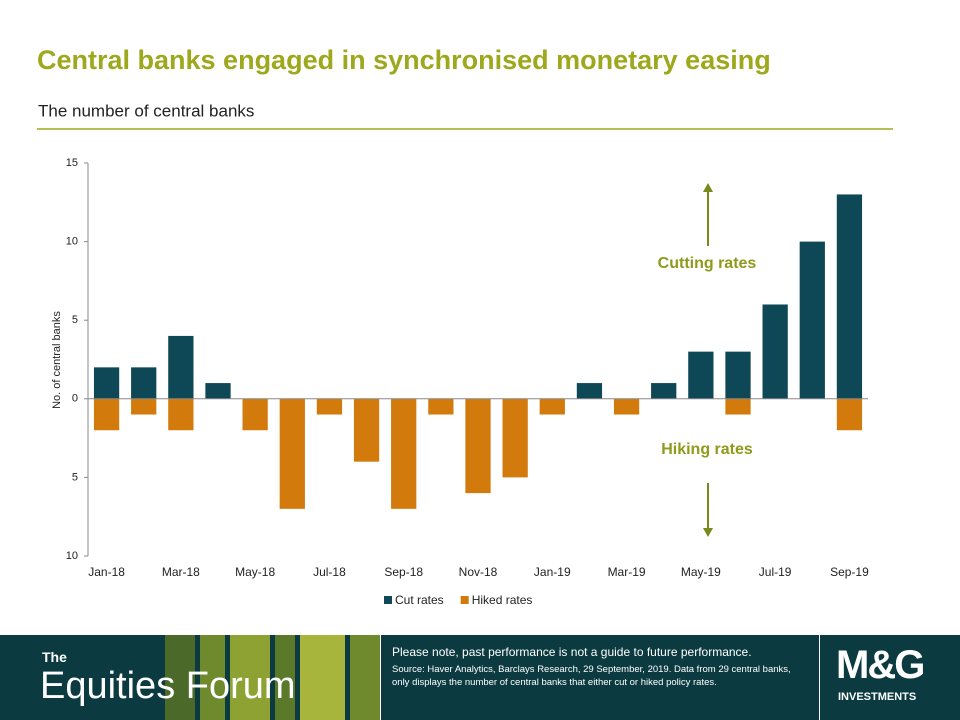 The height and width of the screenshot is (720, 960). I want to click on brand-small: The, so click(54, 657).